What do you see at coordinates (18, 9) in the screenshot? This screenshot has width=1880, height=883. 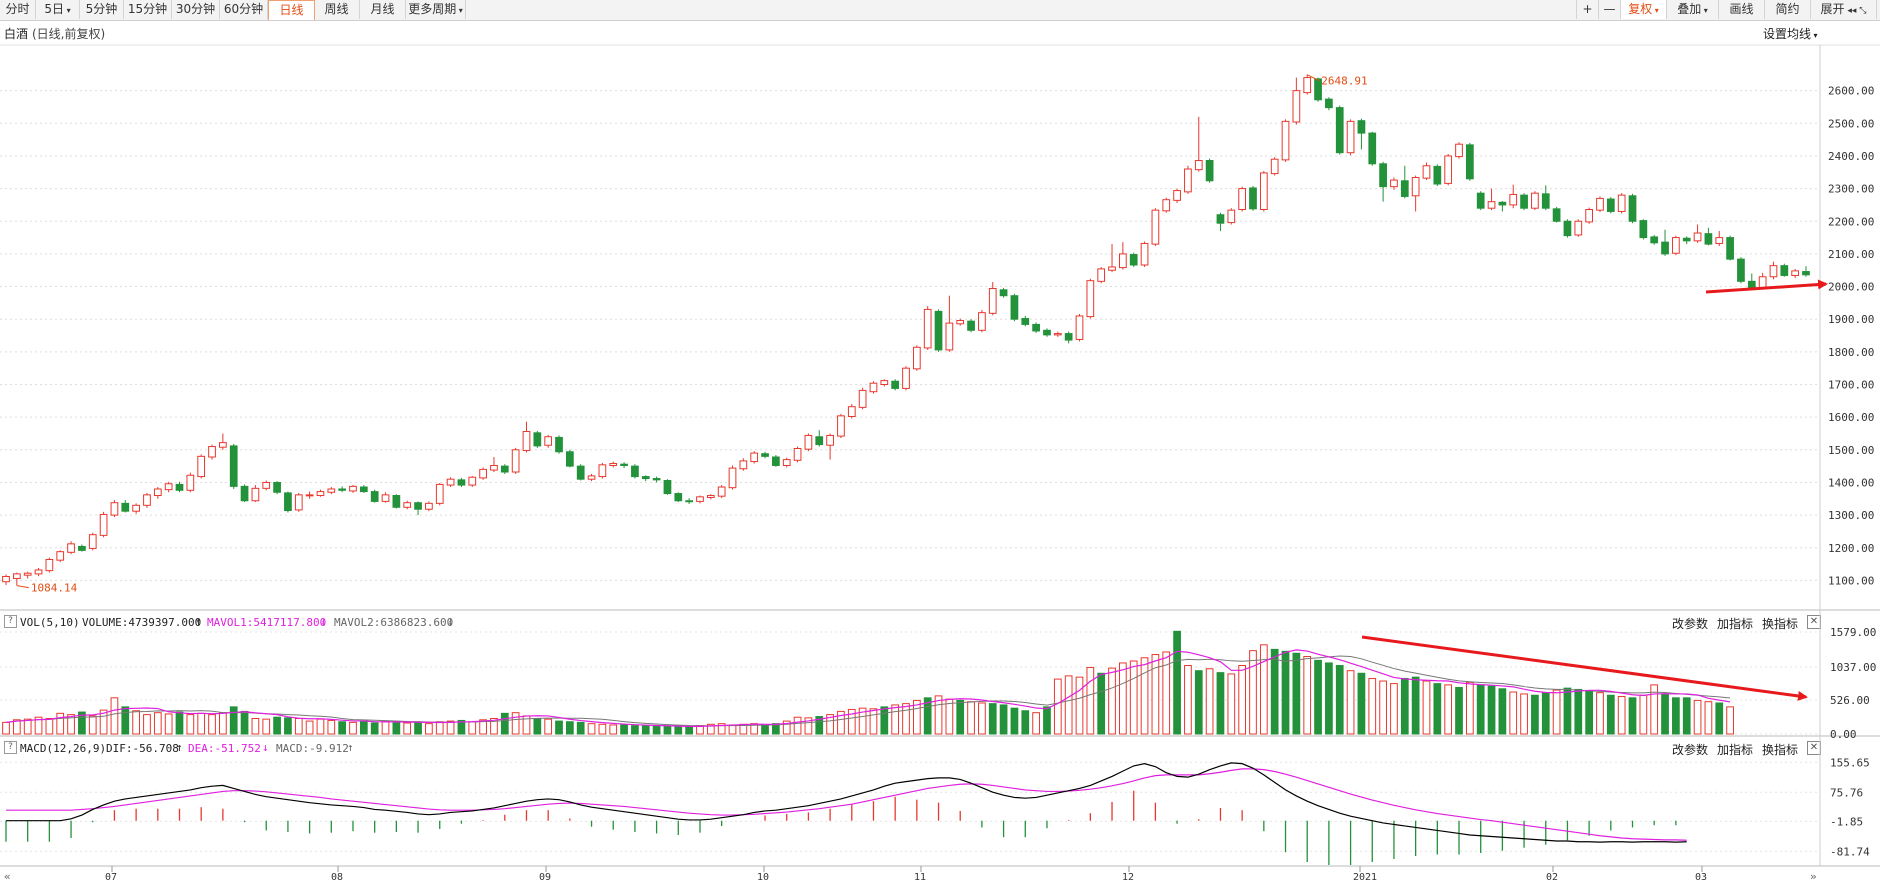 I see `tab-fenshi: 分时` at bounding box center [18, 9].